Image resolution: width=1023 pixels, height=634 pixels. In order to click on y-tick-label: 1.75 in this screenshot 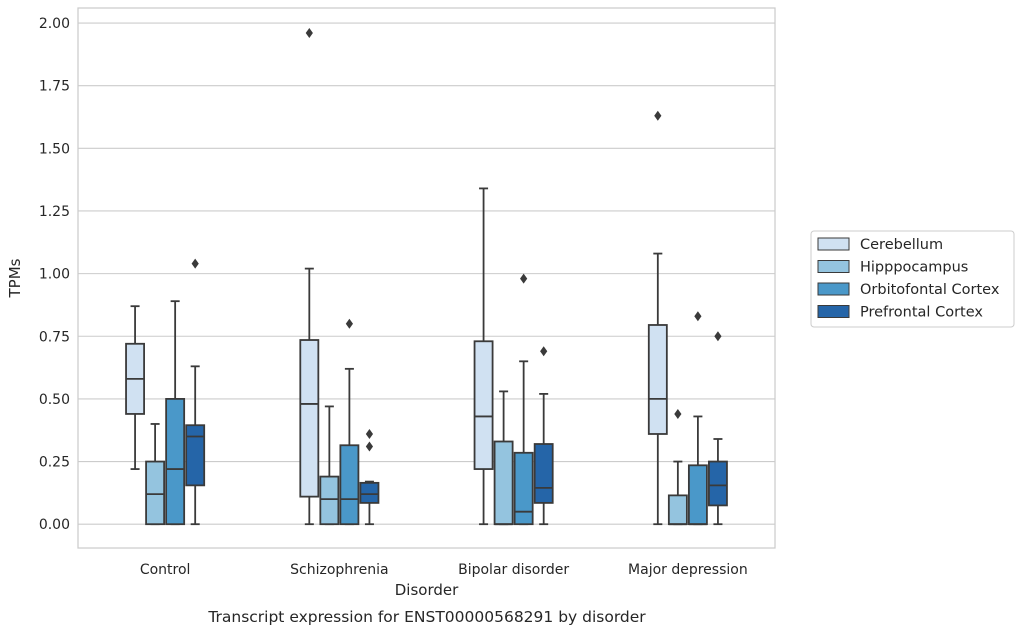, I will do `click(54, 87)`.